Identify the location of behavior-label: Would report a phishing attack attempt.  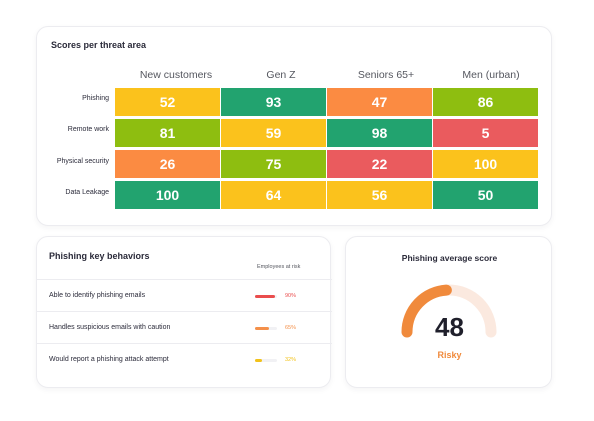
(109, 359).